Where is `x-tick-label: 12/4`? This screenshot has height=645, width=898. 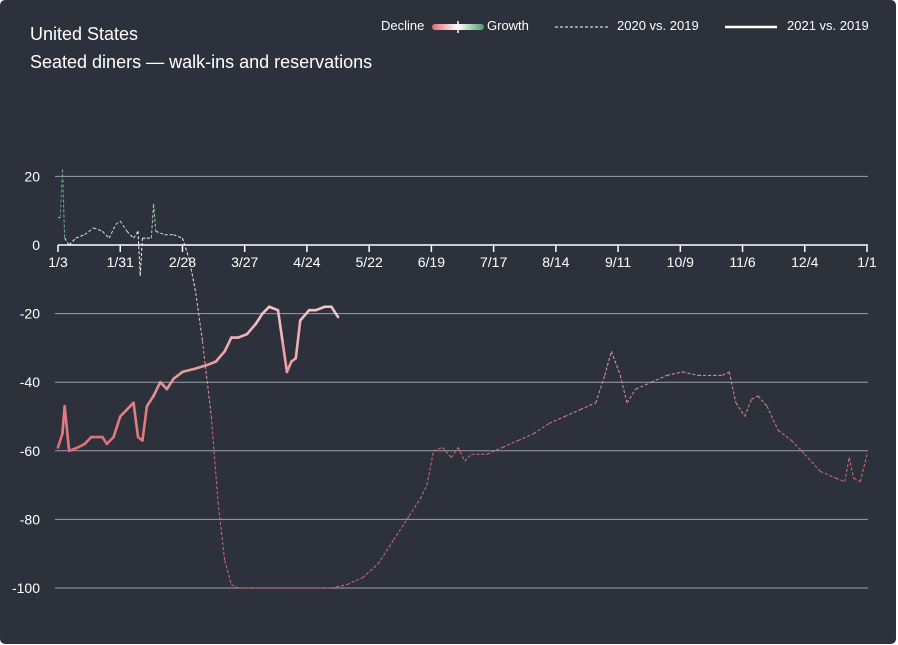 x-tick-label: 12/4 is located at coordinates (804, 262).